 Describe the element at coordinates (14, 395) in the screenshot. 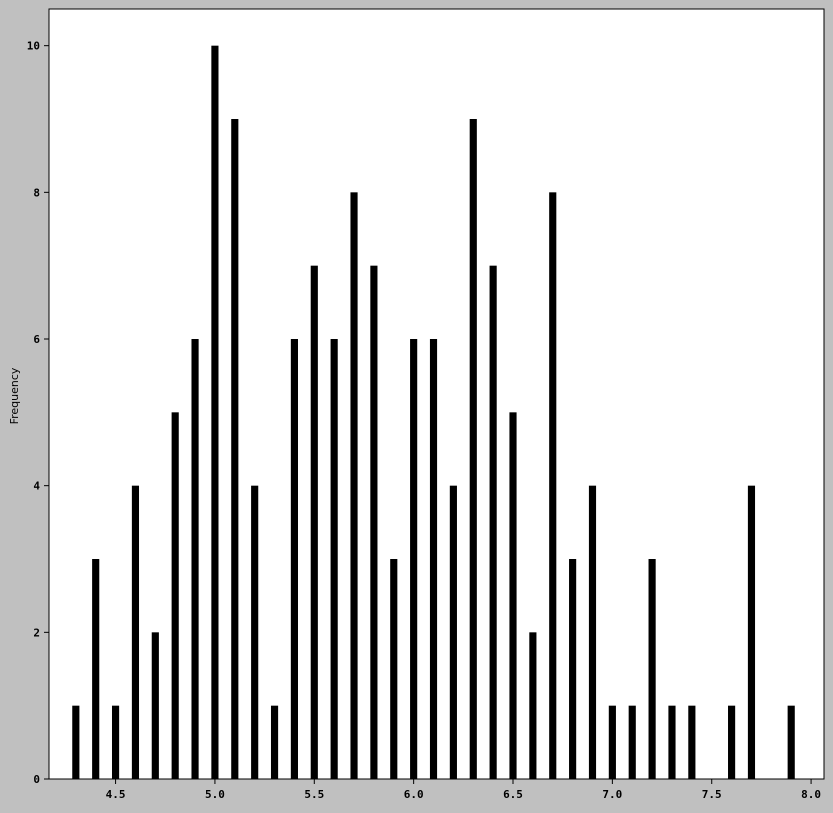

I see `y-axis-label: Frequency` at that location.